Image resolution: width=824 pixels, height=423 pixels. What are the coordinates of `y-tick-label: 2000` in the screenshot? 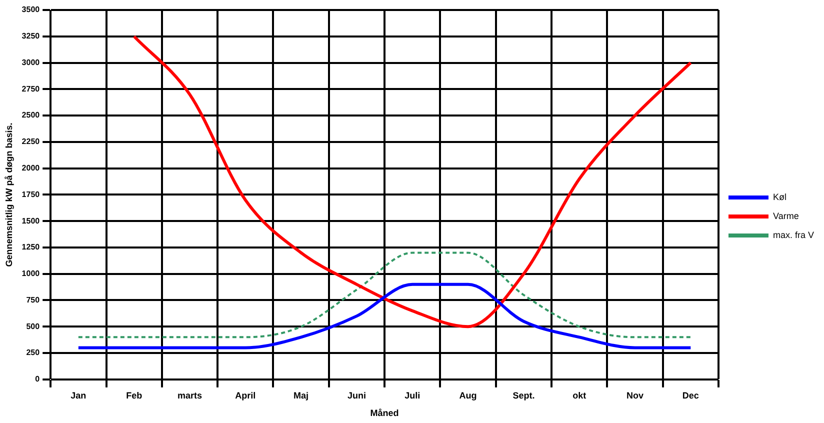 It's located at (31, 168).